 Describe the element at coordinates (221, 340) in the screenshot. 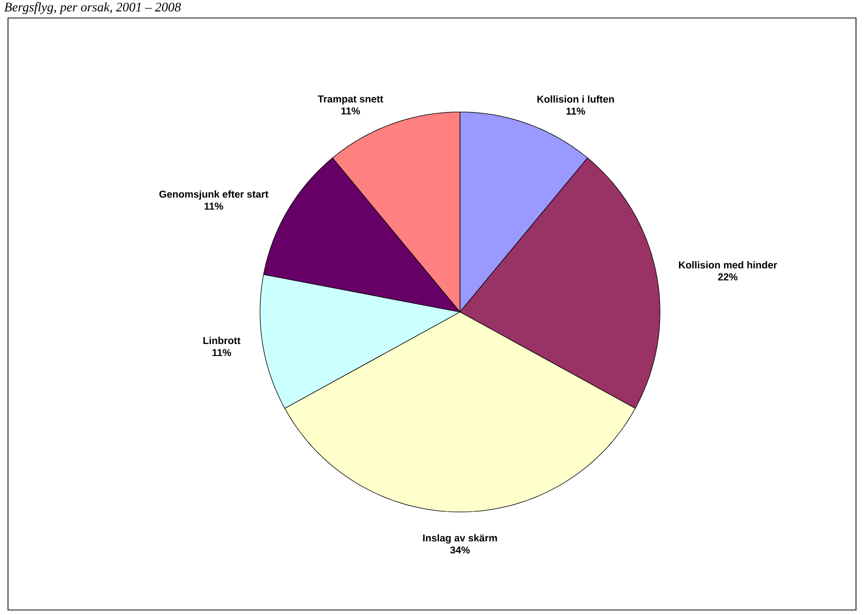

I see `slice-label: Linbrott` at that location.